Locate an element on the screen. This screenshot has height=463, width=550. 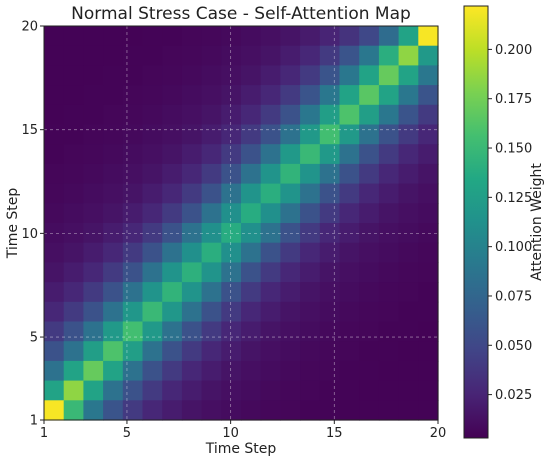
x-tick-label: 20 is located at coordinates (438, 433).